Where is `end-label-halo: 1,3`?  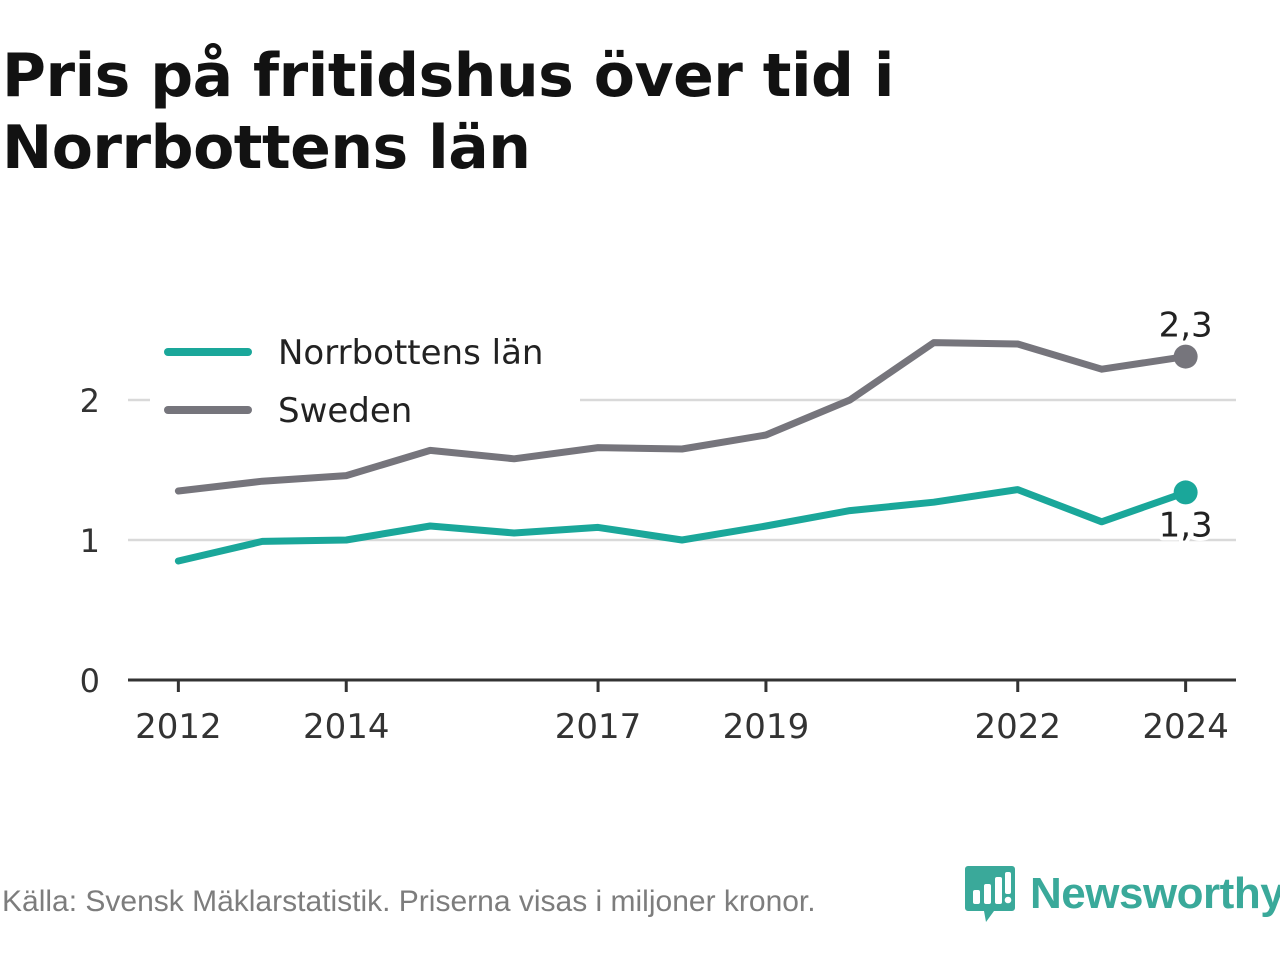
end-label-halo: 1,3 is located at coordinates (1186, 525).